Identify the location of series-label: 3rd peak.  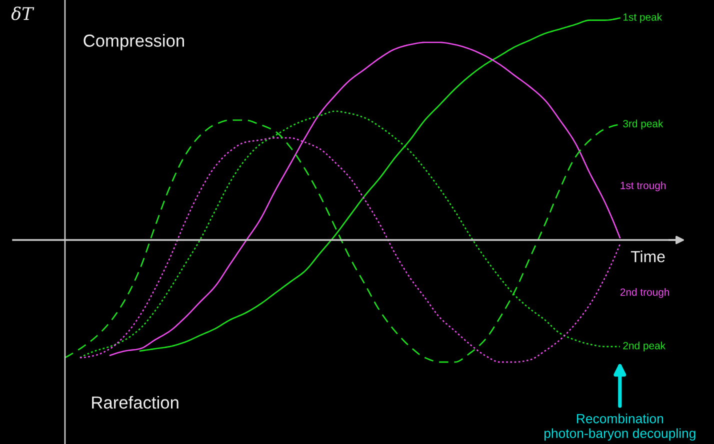
(643, 125).